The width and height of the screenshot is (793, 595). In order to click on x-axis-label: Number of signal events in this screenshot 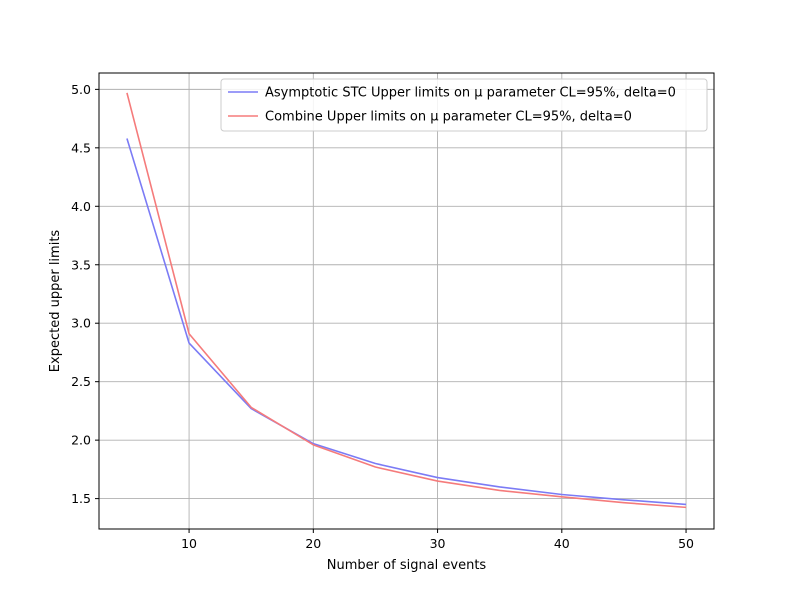, I will do `click(407, 565)`.